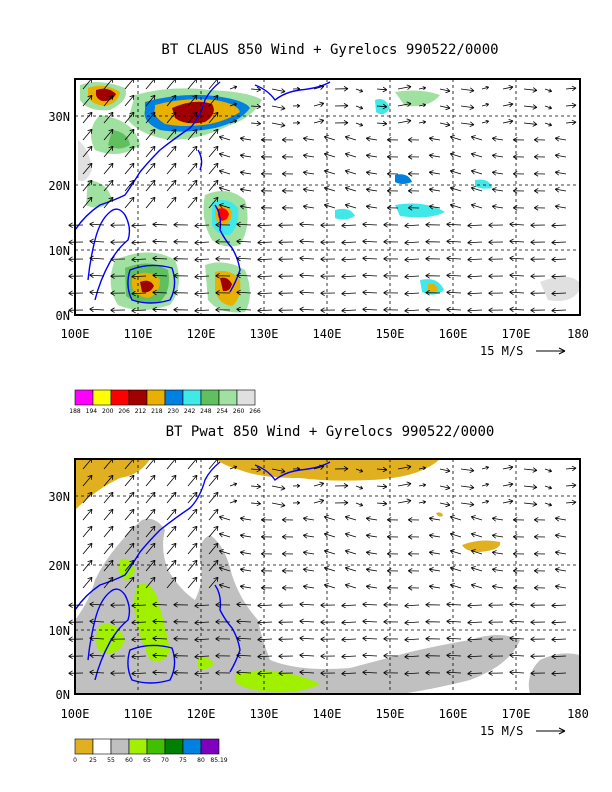  Describe the element at coordinates (59, 566) in the screenshot. I see `pwat-ytick: 20N` at that location.